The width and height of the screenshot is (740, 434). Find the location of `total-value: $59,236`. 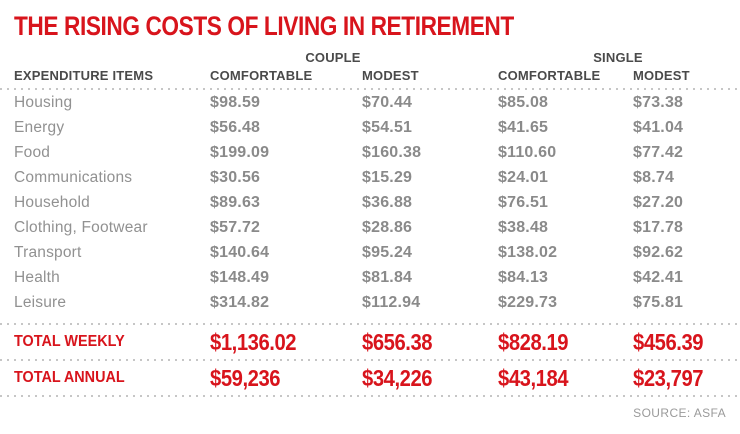

total-value: $59,236 is located at coordinates (245, 377).